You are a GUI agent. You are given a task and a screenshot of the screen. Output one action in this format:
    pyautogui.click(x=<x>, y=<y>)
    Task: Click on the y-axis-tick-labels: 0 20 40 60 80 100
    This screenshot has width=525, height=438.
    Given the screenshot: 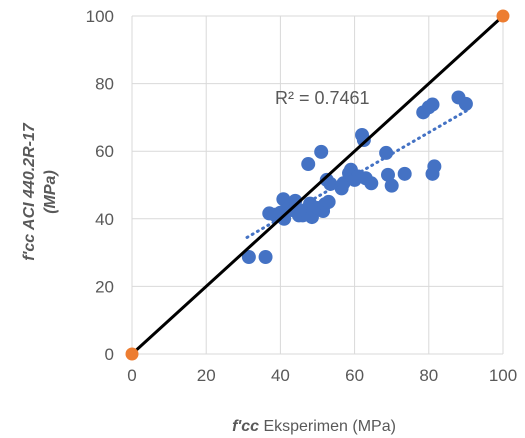 What is the action you would take?
    pyautogui.click(x=100, y=185)
    